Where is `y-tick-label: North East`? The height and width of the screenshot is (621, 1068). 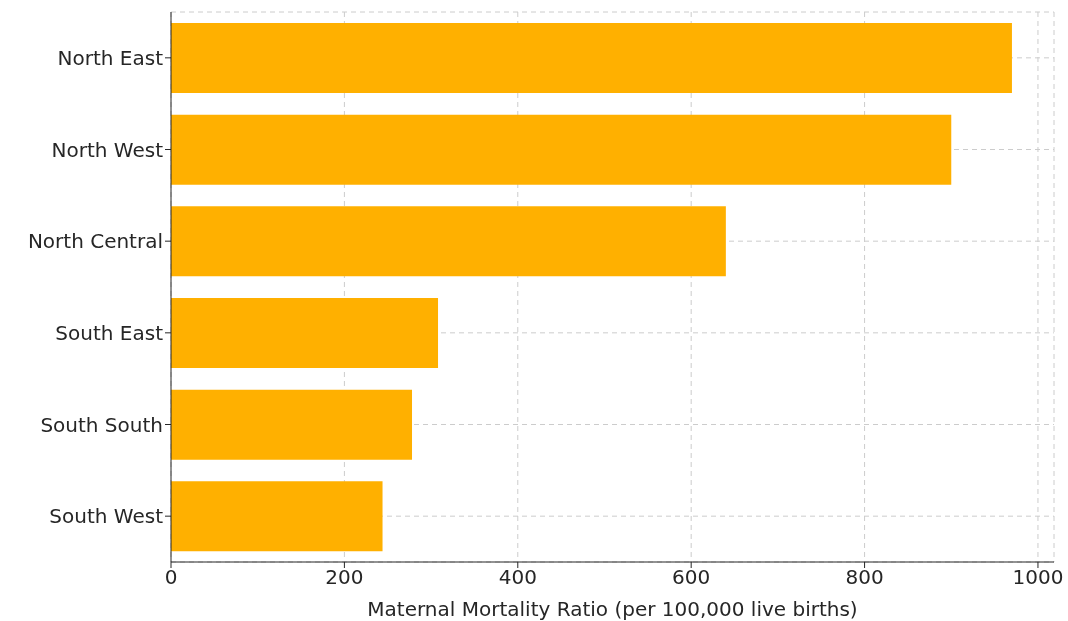 y-tick-label: North East is located at coordinates (110, 57).